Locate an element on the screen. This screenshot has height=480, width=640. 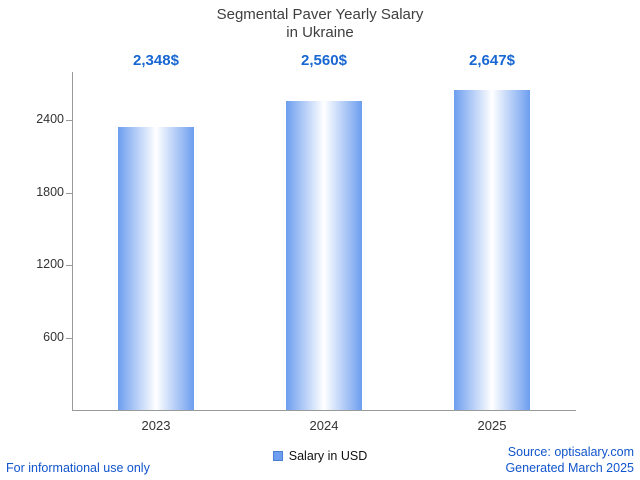
x-axis-line is located at coordinates (324, 410).